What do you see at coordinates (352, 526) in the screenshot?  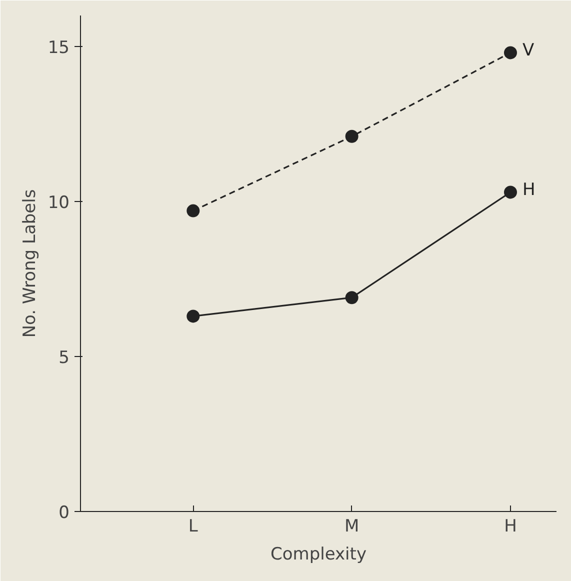 I see `x-tick-label: M` at bounding box center [352, 526].